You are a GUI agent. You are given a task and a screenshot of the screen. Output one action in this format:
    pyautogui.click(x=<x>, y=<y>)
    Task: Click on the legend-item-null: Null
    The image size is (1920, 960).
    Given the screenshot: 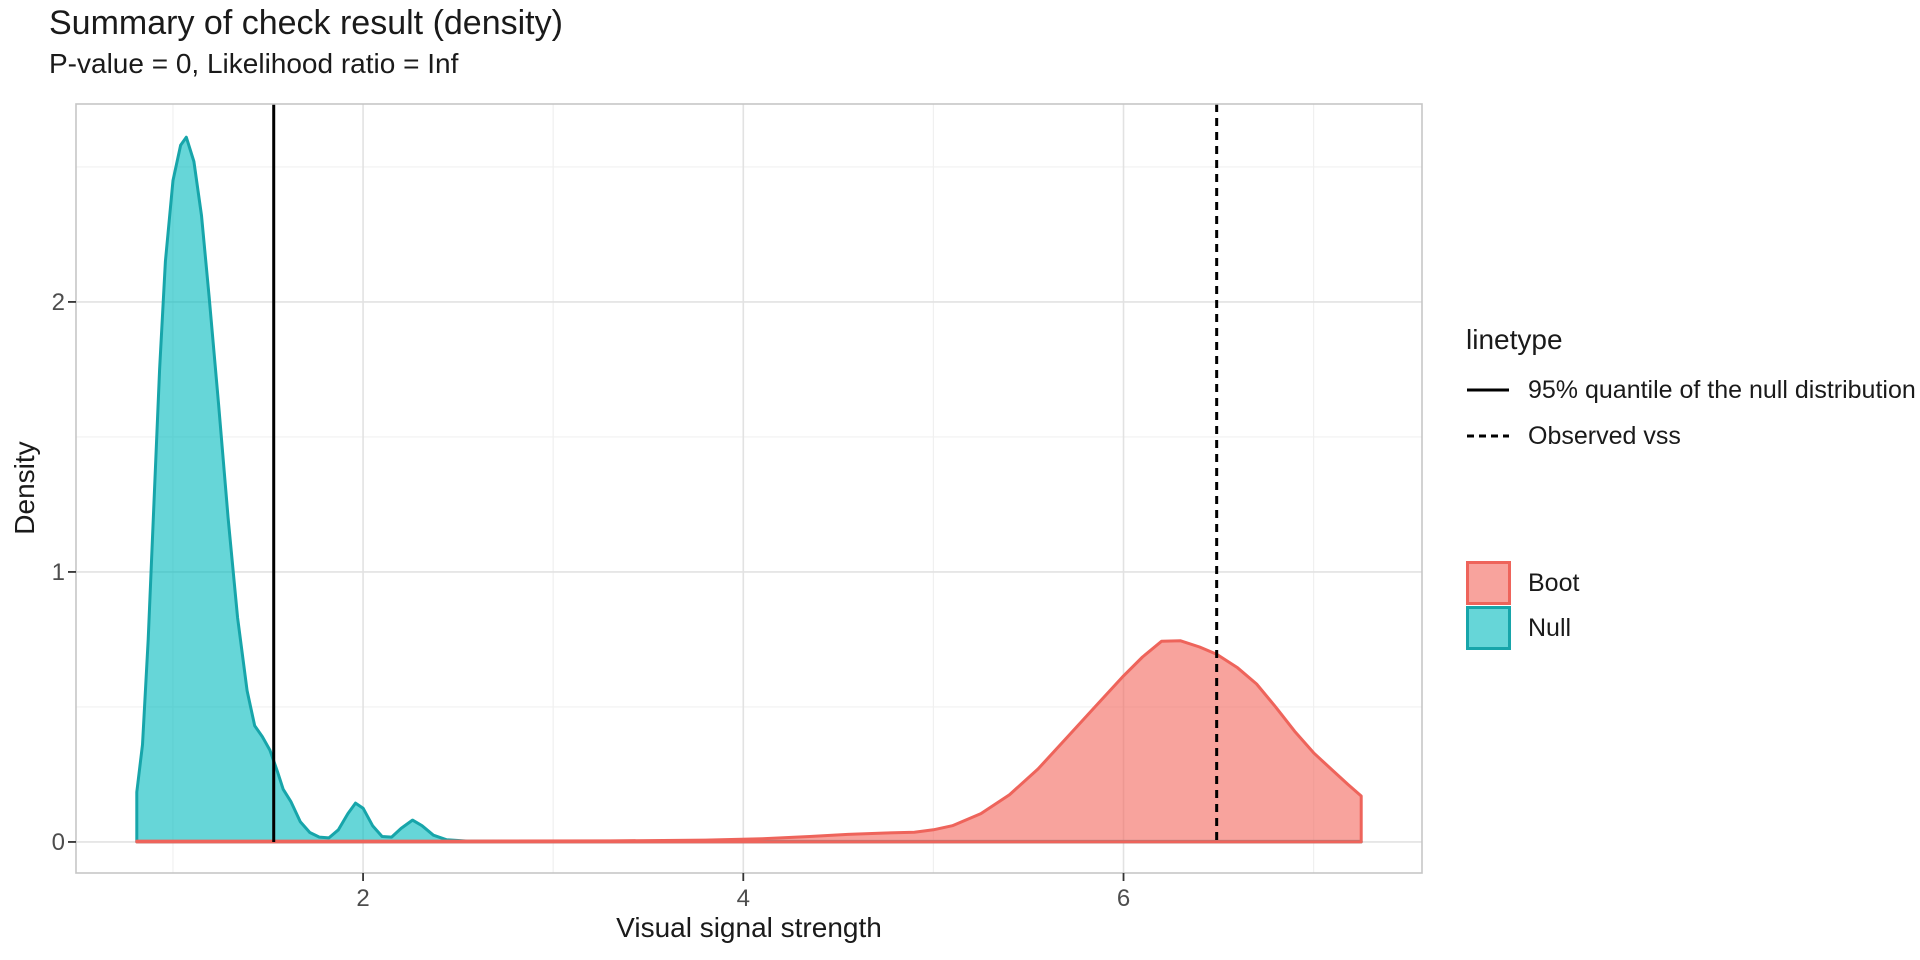 What is the action you would take?
    pyautogui.click(x=1518, y=628)
    